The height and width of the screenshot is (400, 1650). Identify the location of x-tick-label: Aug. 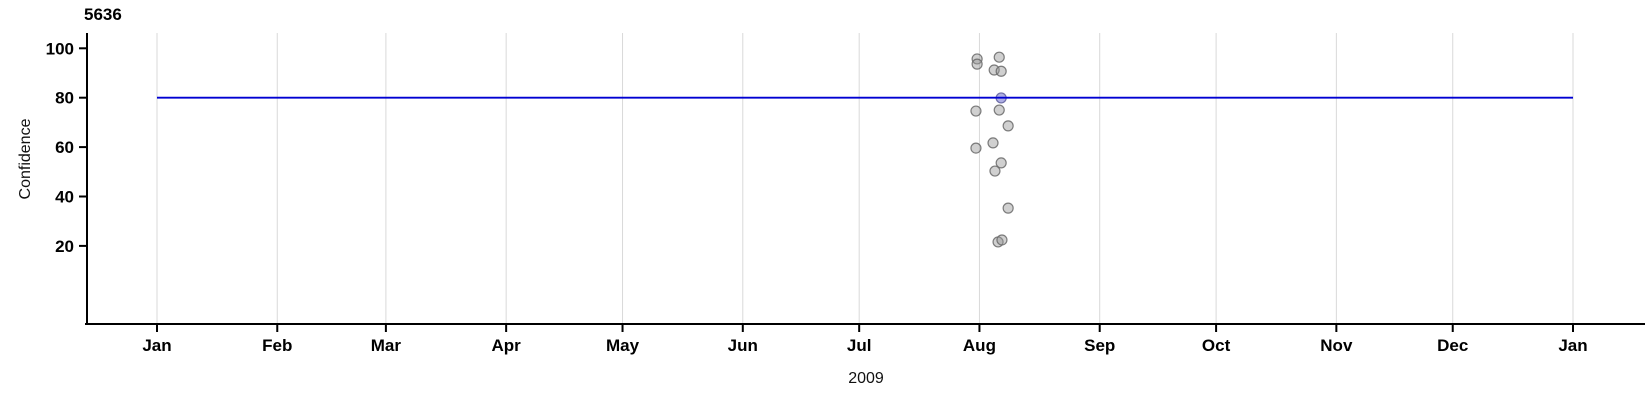
(979, 345).